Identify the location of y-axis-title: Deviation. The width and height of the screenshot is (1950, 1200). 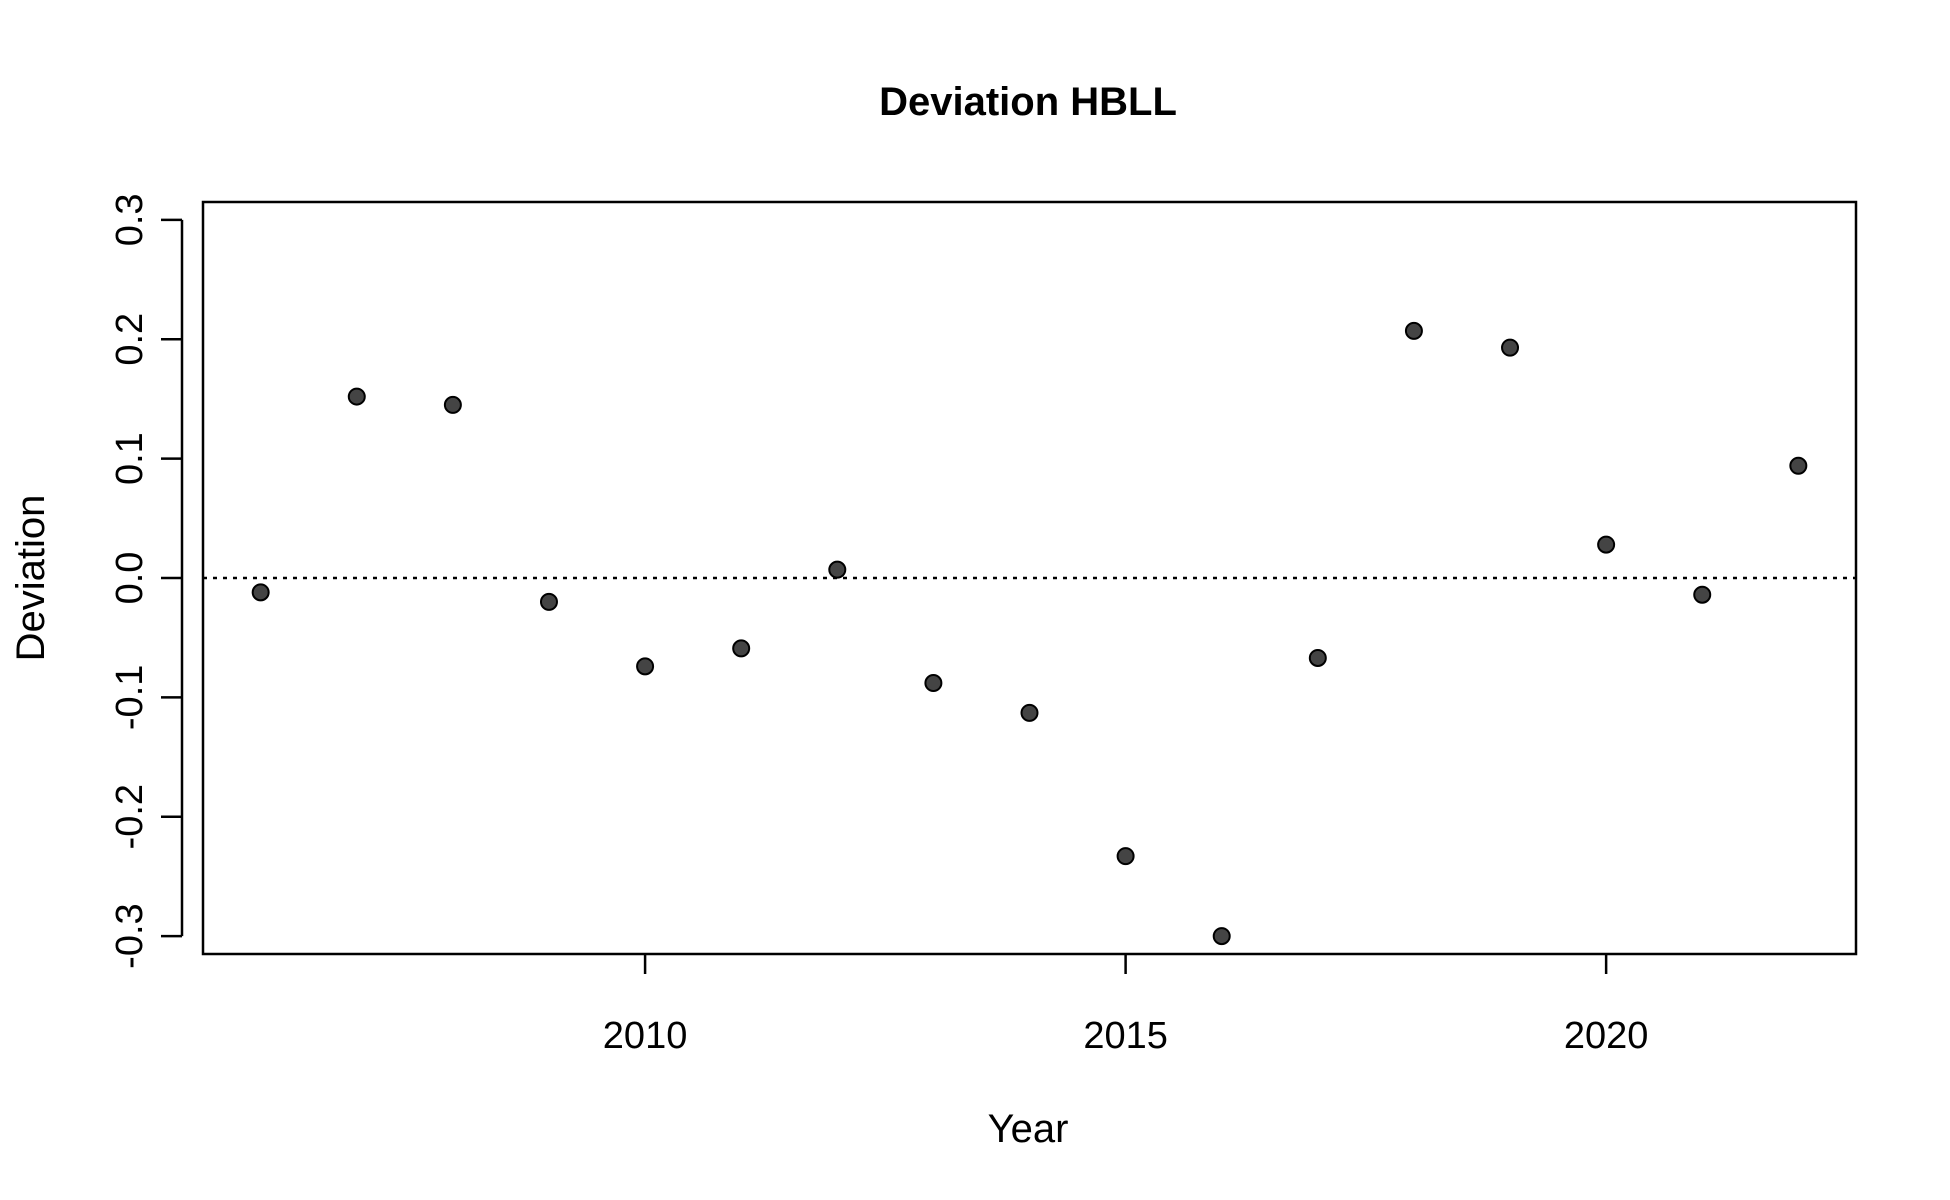
(31, 578).